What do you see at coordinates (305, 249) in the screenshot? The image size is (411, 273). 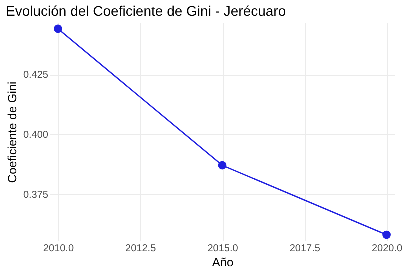 I see `x-tick-label: 2017.5` at bounding box center [305, 249].